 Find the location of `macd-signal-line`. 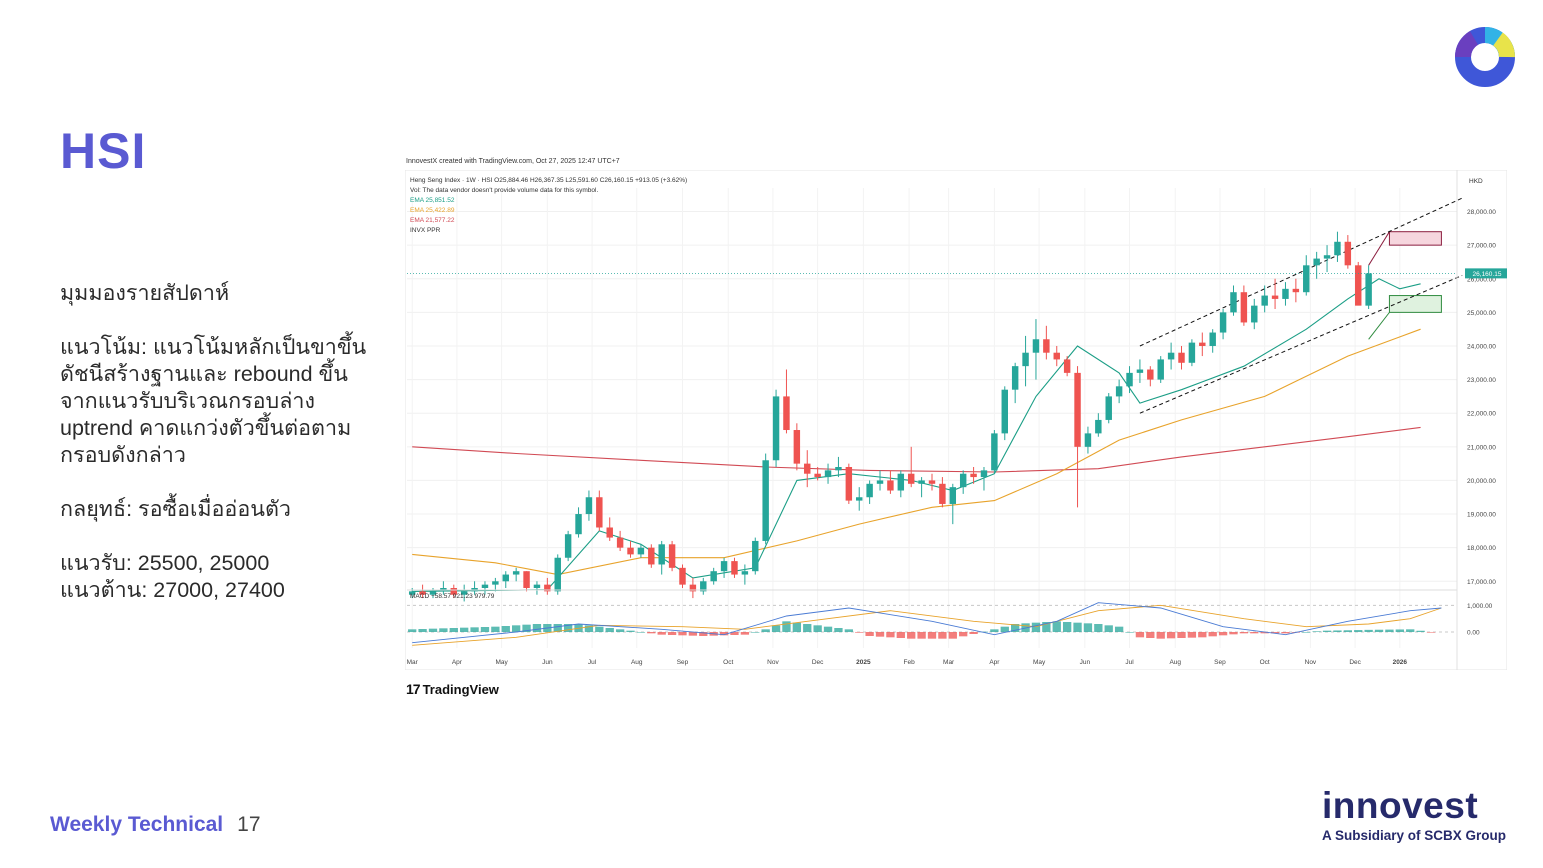

macd-signal-line is located at coordinates (927, 625).